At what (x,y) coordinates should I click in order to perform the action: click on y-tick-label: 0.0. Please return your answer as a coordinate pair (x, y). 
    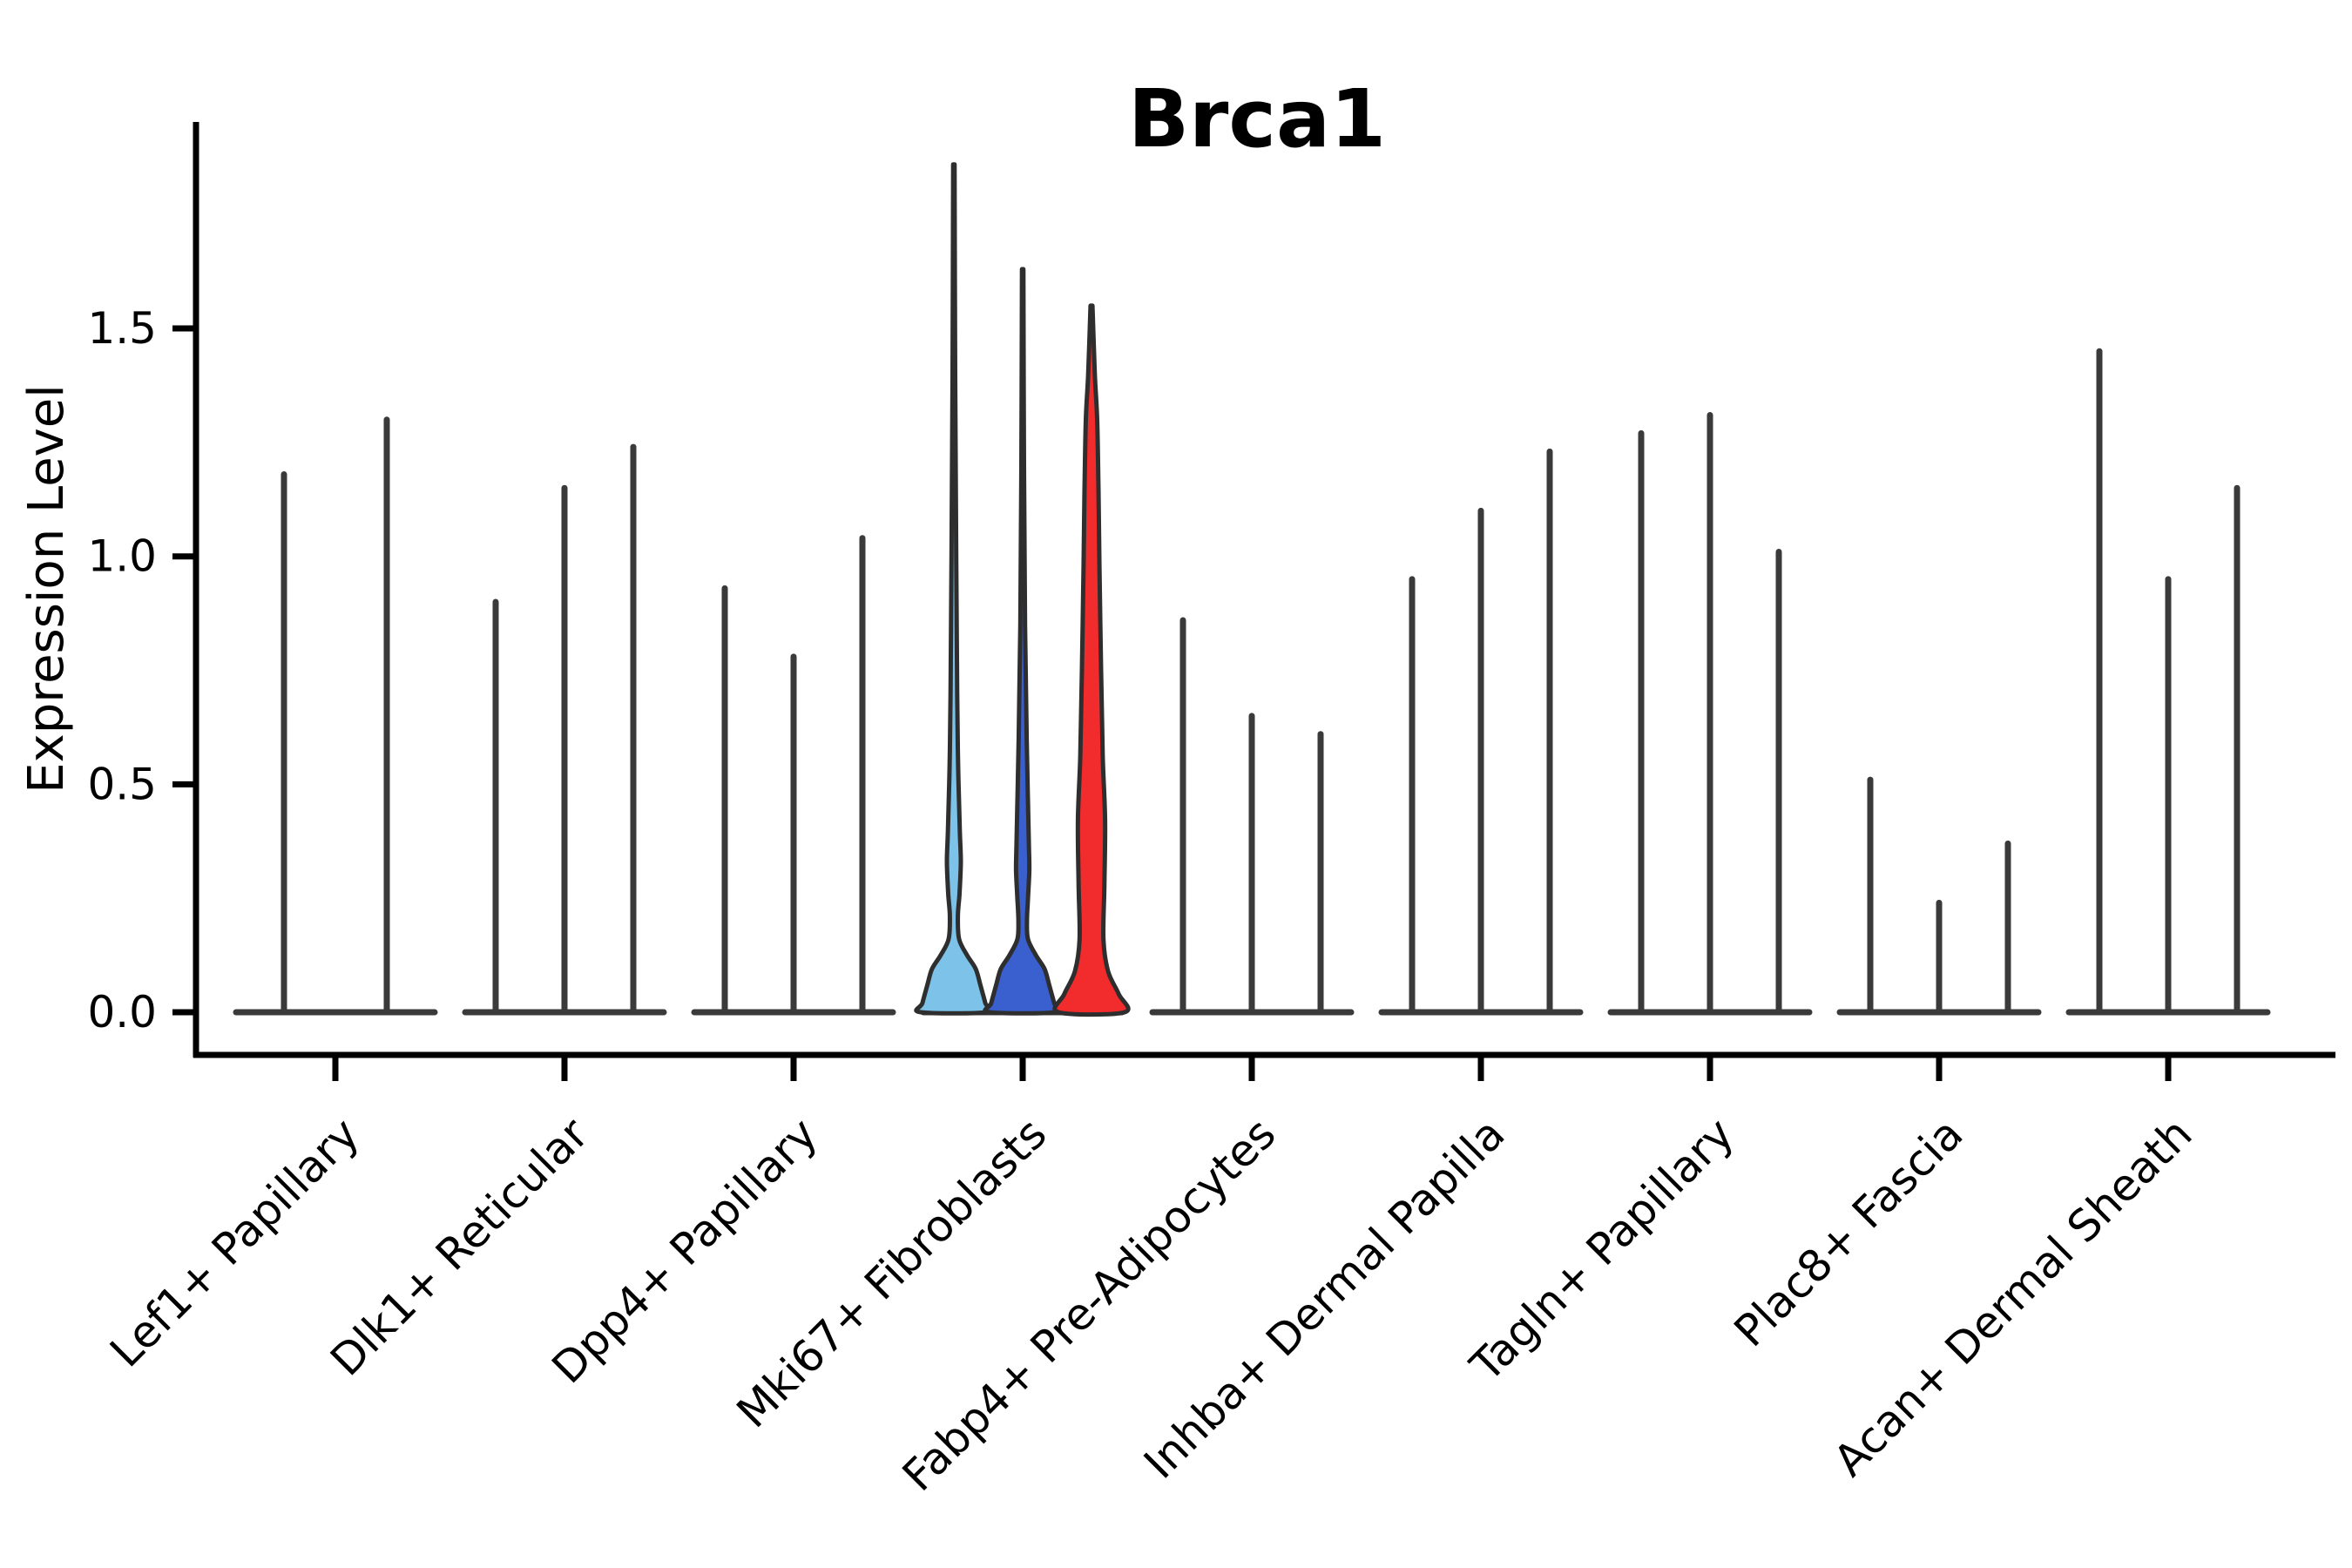
    Looking at the image, I should click on (122, 1012).